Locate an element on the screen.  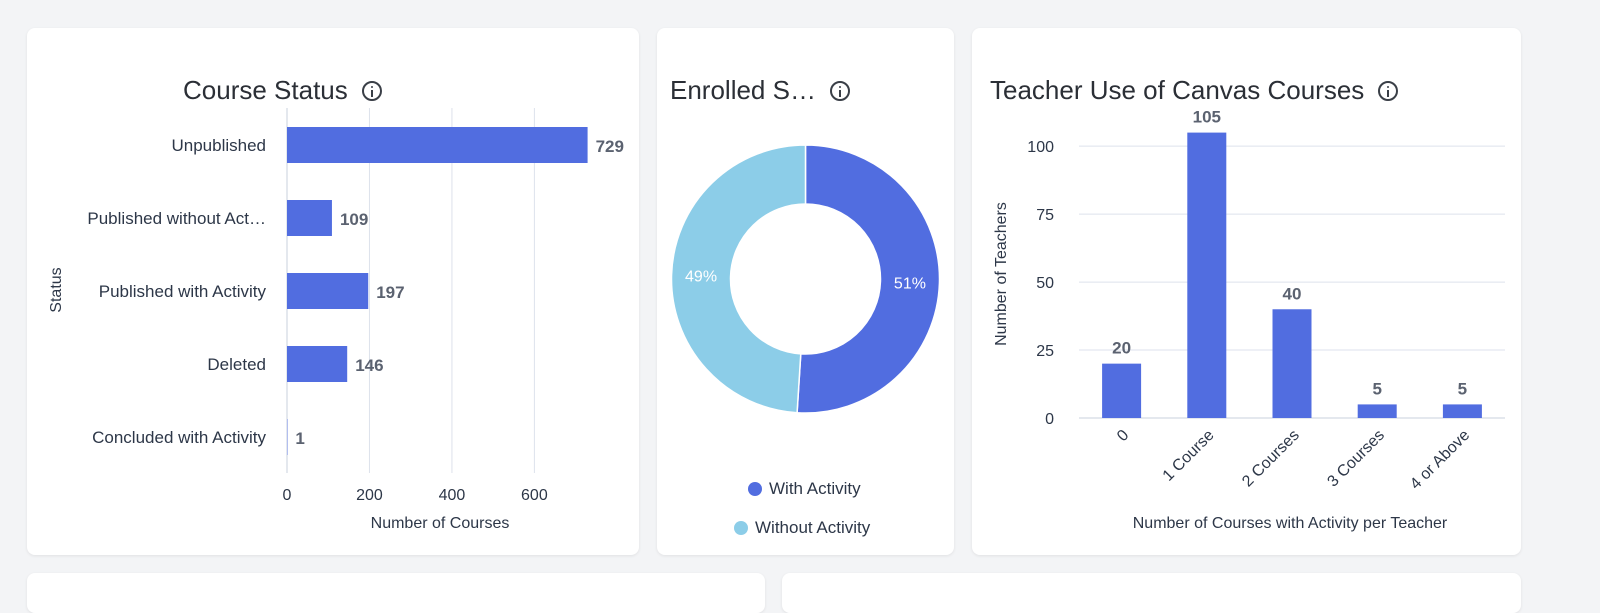
data-label: 1 is located at coordinates (299, 438).